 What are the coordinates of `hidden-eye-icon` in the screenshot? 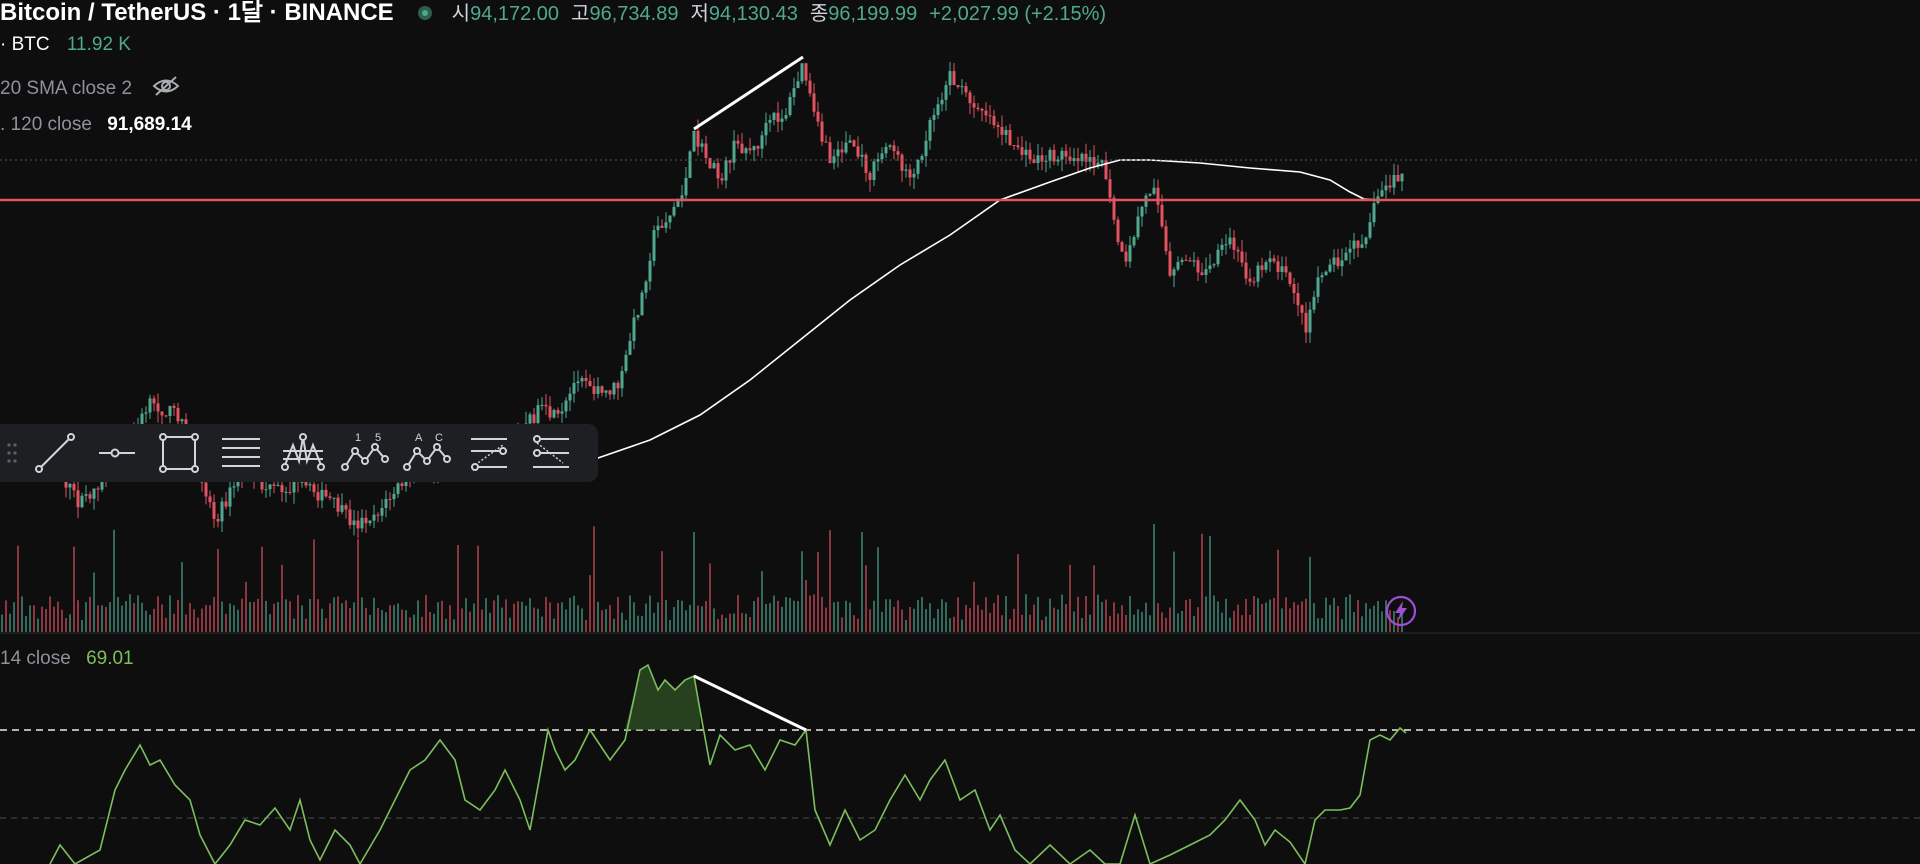 It's located at (166, 89).